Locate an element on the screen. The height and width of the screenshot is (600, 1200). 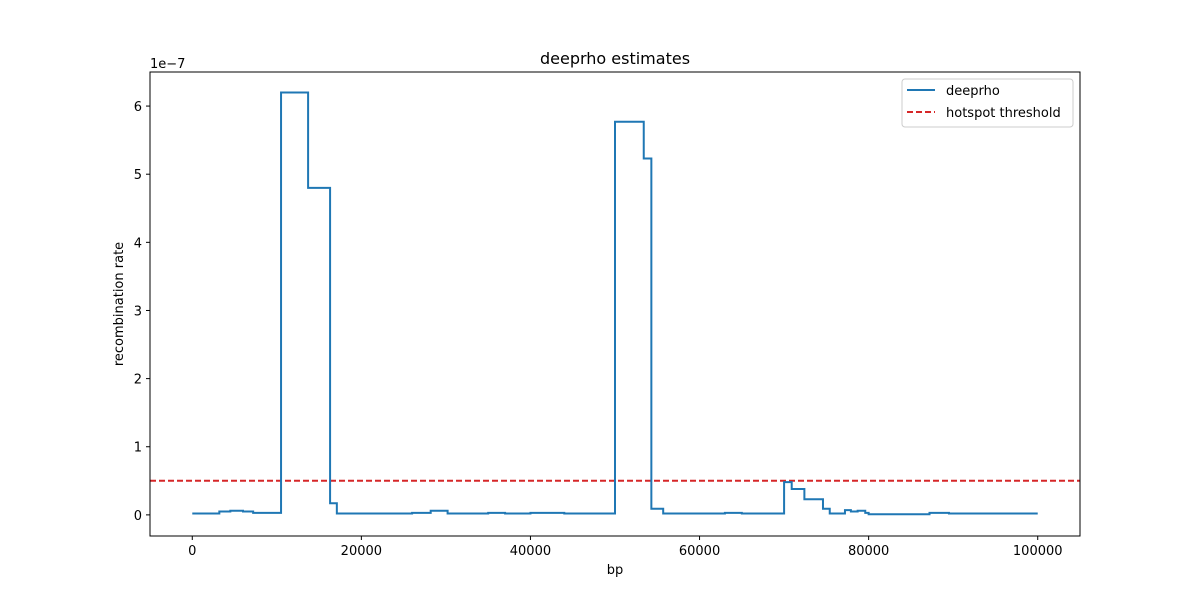
x-tick-label: 100000 is located at coordinates (1038, 551).